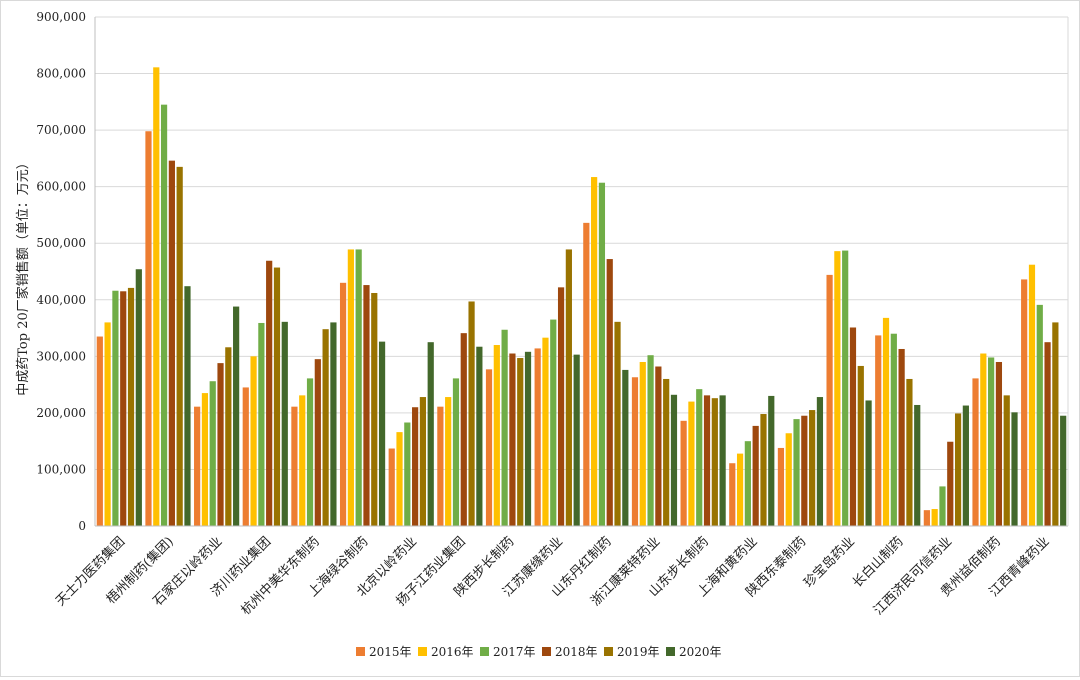 The height and width of the screenshot is (680, 1080). What do you see at coordinates (700, 652) in the screenshot?
I see `legend-label: 2020年` at bounding box center [700, 652].